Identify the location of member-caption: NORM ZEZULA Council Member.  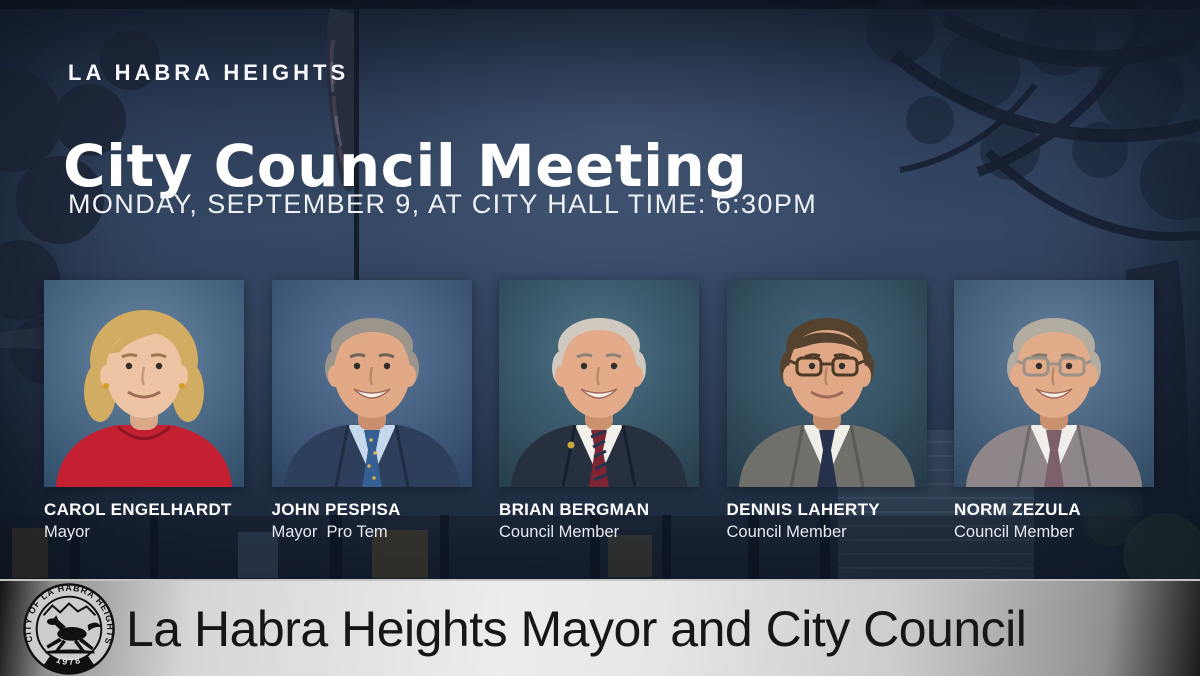
(1054, 521).